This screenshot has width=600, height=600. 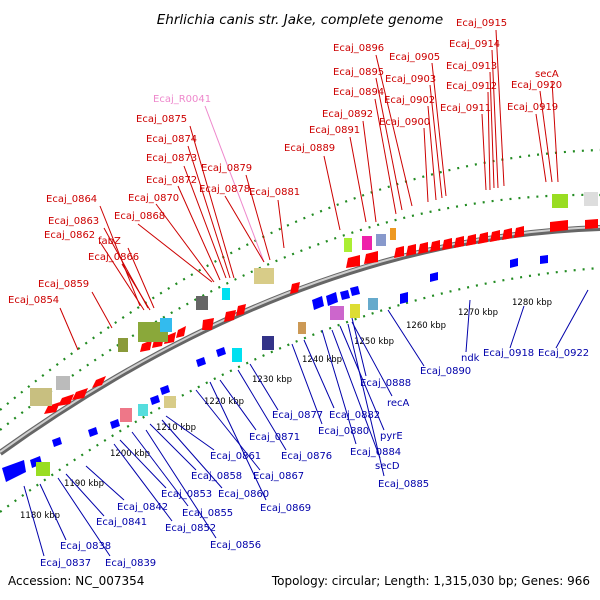 I want to click on gene-label: recA, so click(x=398, y=403).